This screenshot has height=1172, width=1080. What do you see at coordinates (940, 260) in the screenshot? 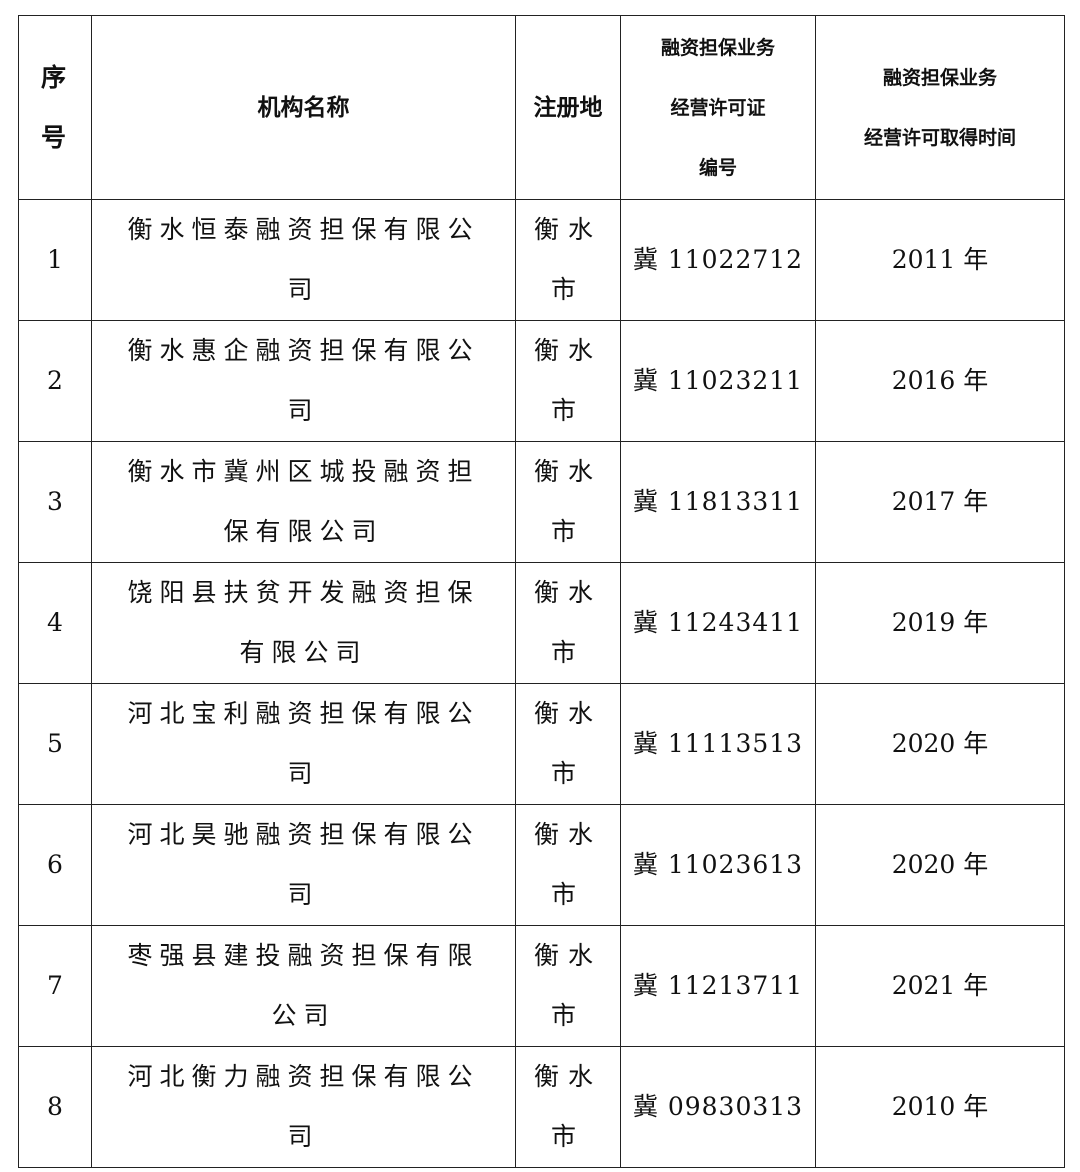
I see `cell-year: 2011 年` at bounding box center [940, 260].